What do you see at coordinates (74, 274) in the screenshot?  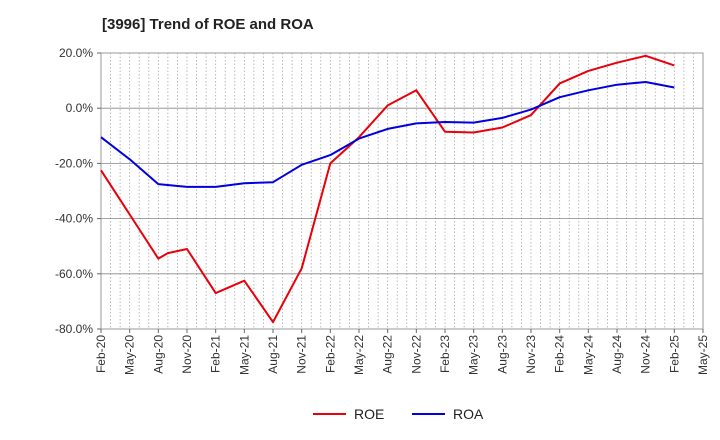 I see `y-tick-label: -60.0%` at bounding box center [74, 274].